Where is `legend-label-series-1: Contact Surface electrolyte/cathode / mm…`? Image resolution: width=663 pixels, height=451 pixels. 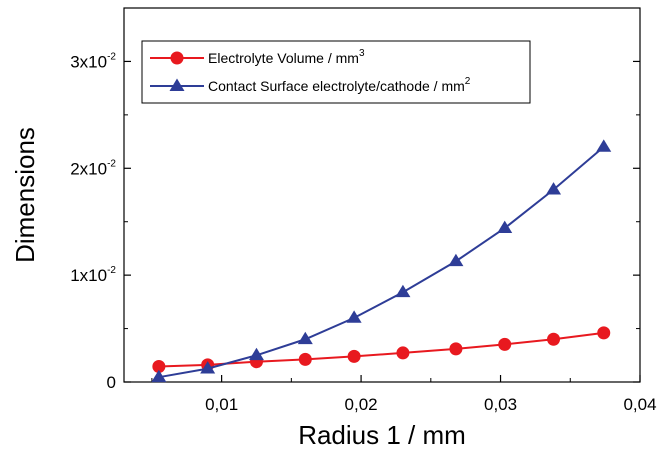 legend-label-series-1: Contact Surface electrolyte/cathode / mm… is located at coordinates (339, 85).